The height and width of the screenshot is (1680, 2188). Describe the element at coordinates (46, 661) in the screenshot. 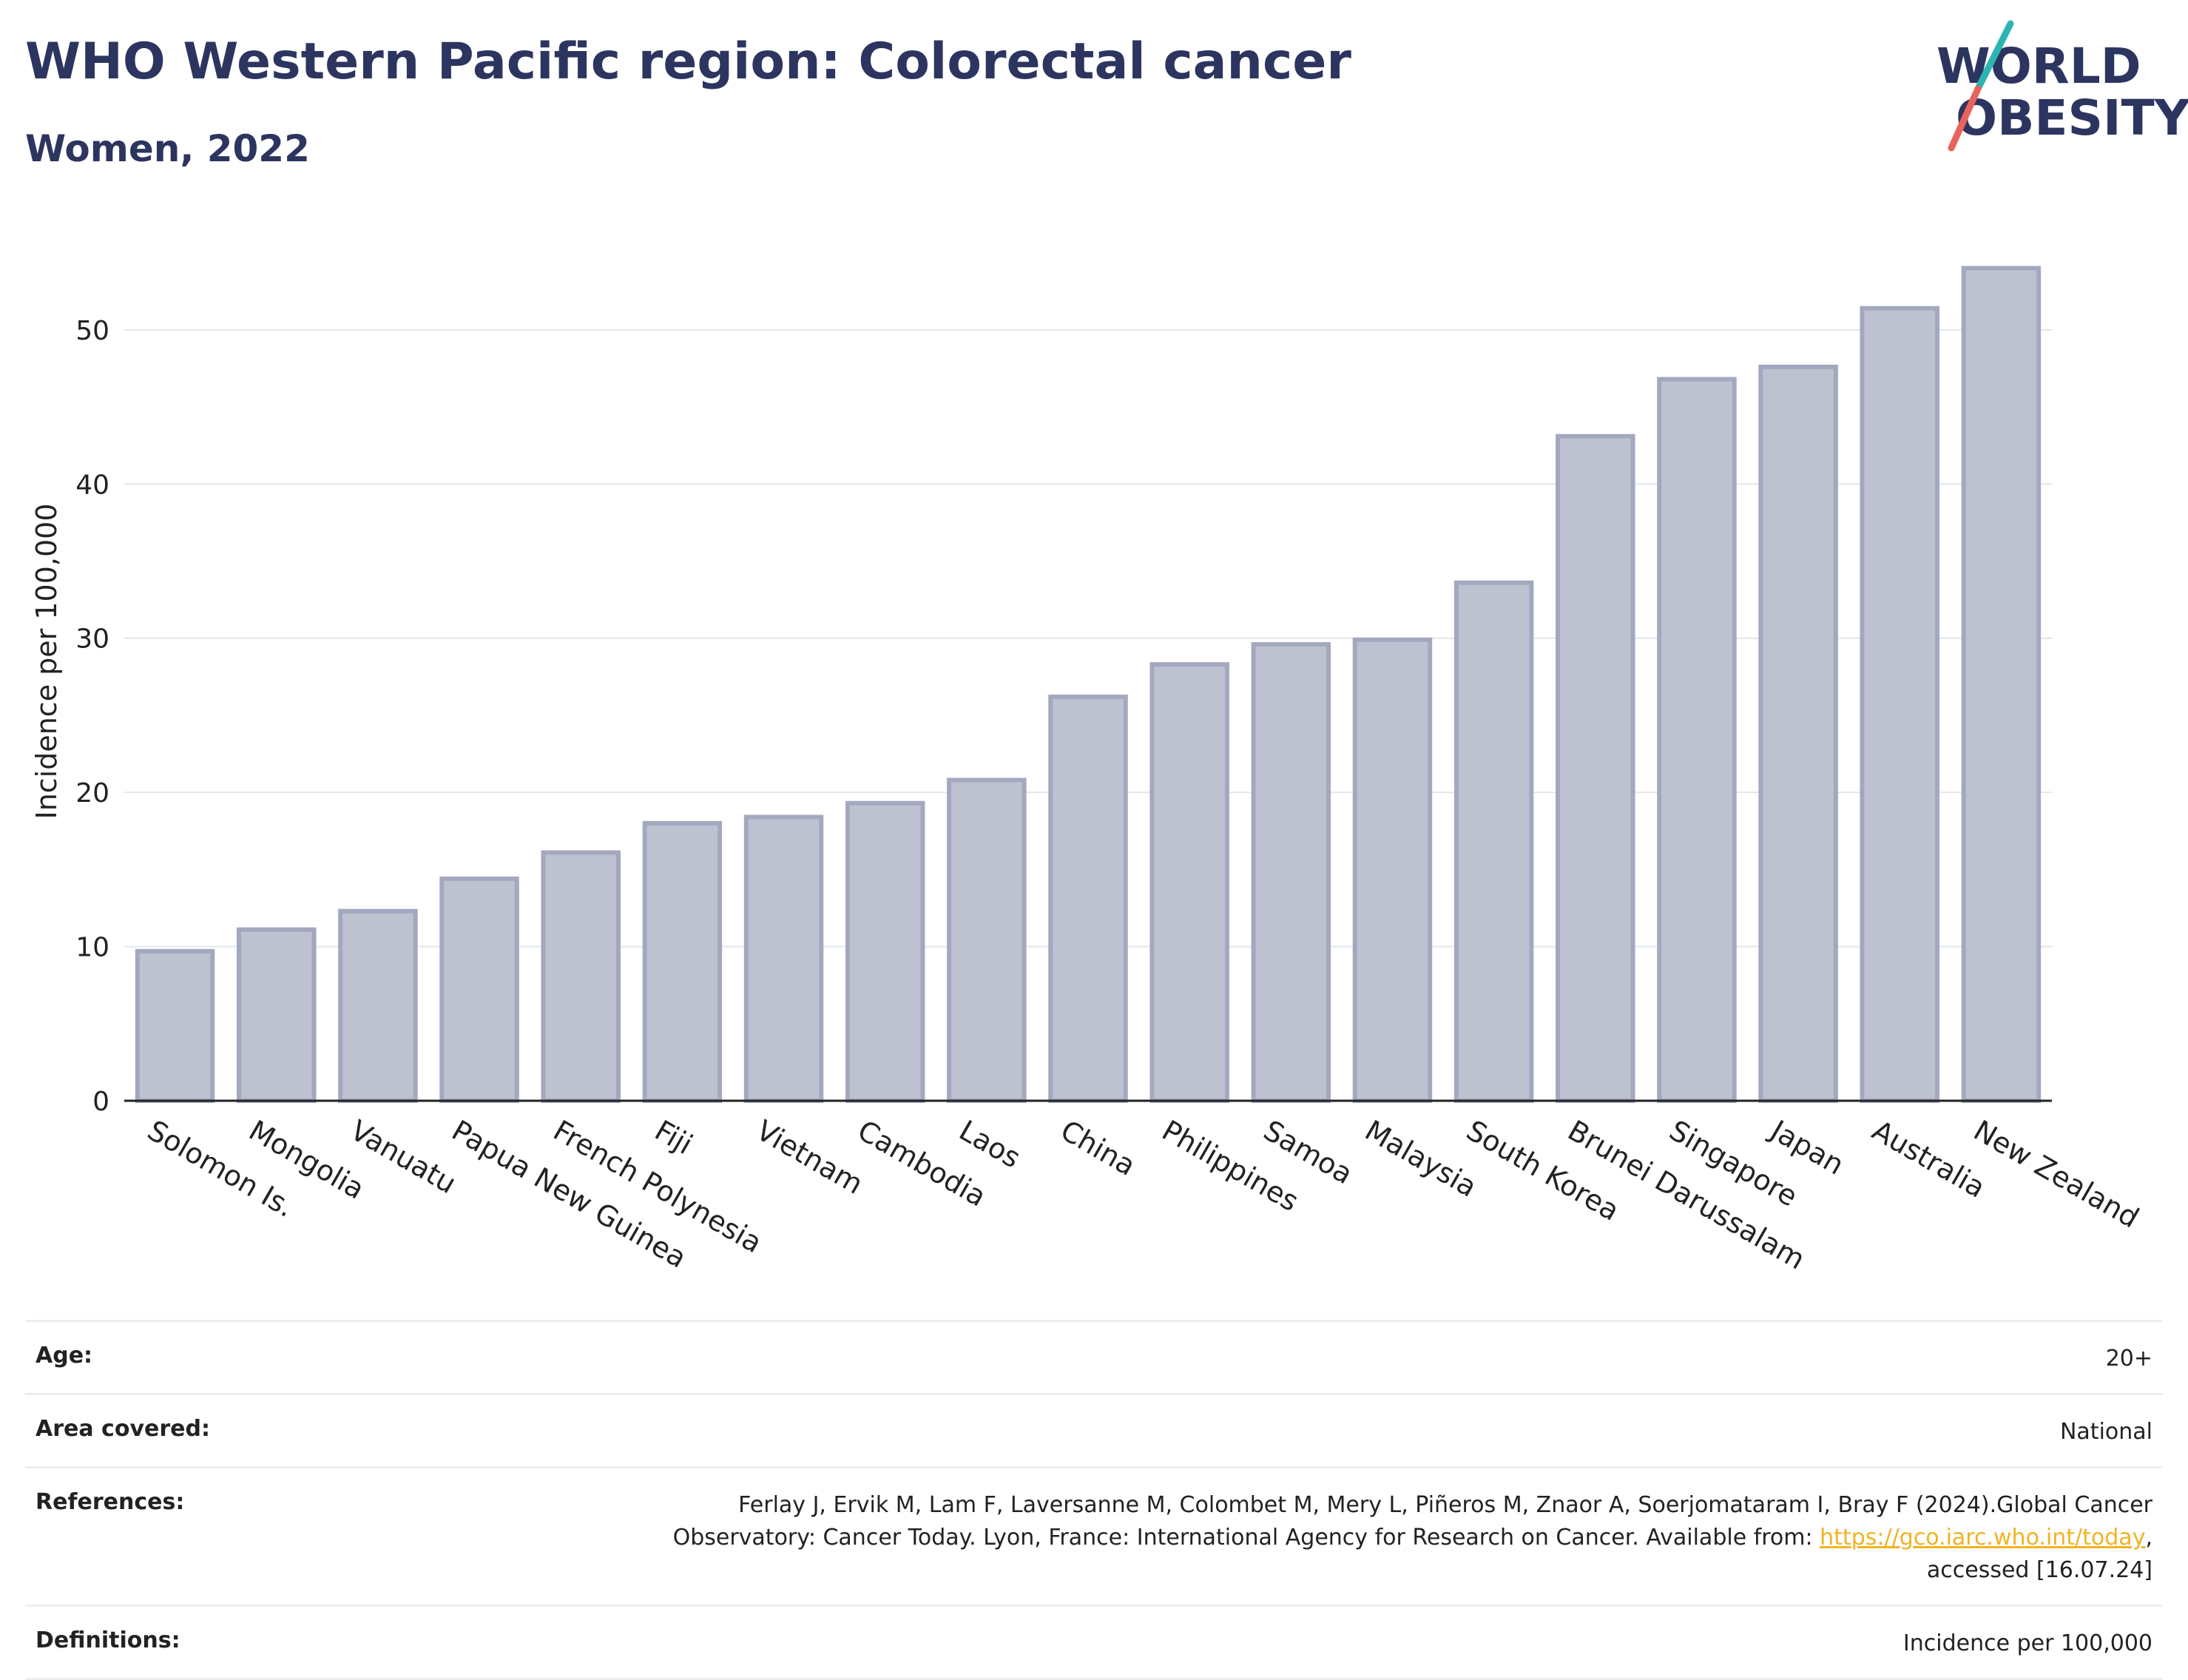

I see `y-axis-title: Incidence per 100,000` at that location.